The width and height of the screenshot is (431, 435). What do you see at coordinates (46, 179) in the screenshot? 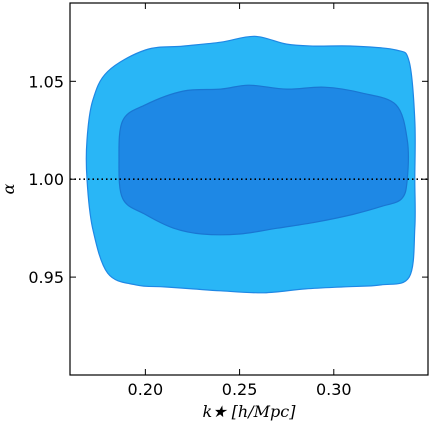
I see `y-tick-label: 1.00` at bounding box center [46, 179].